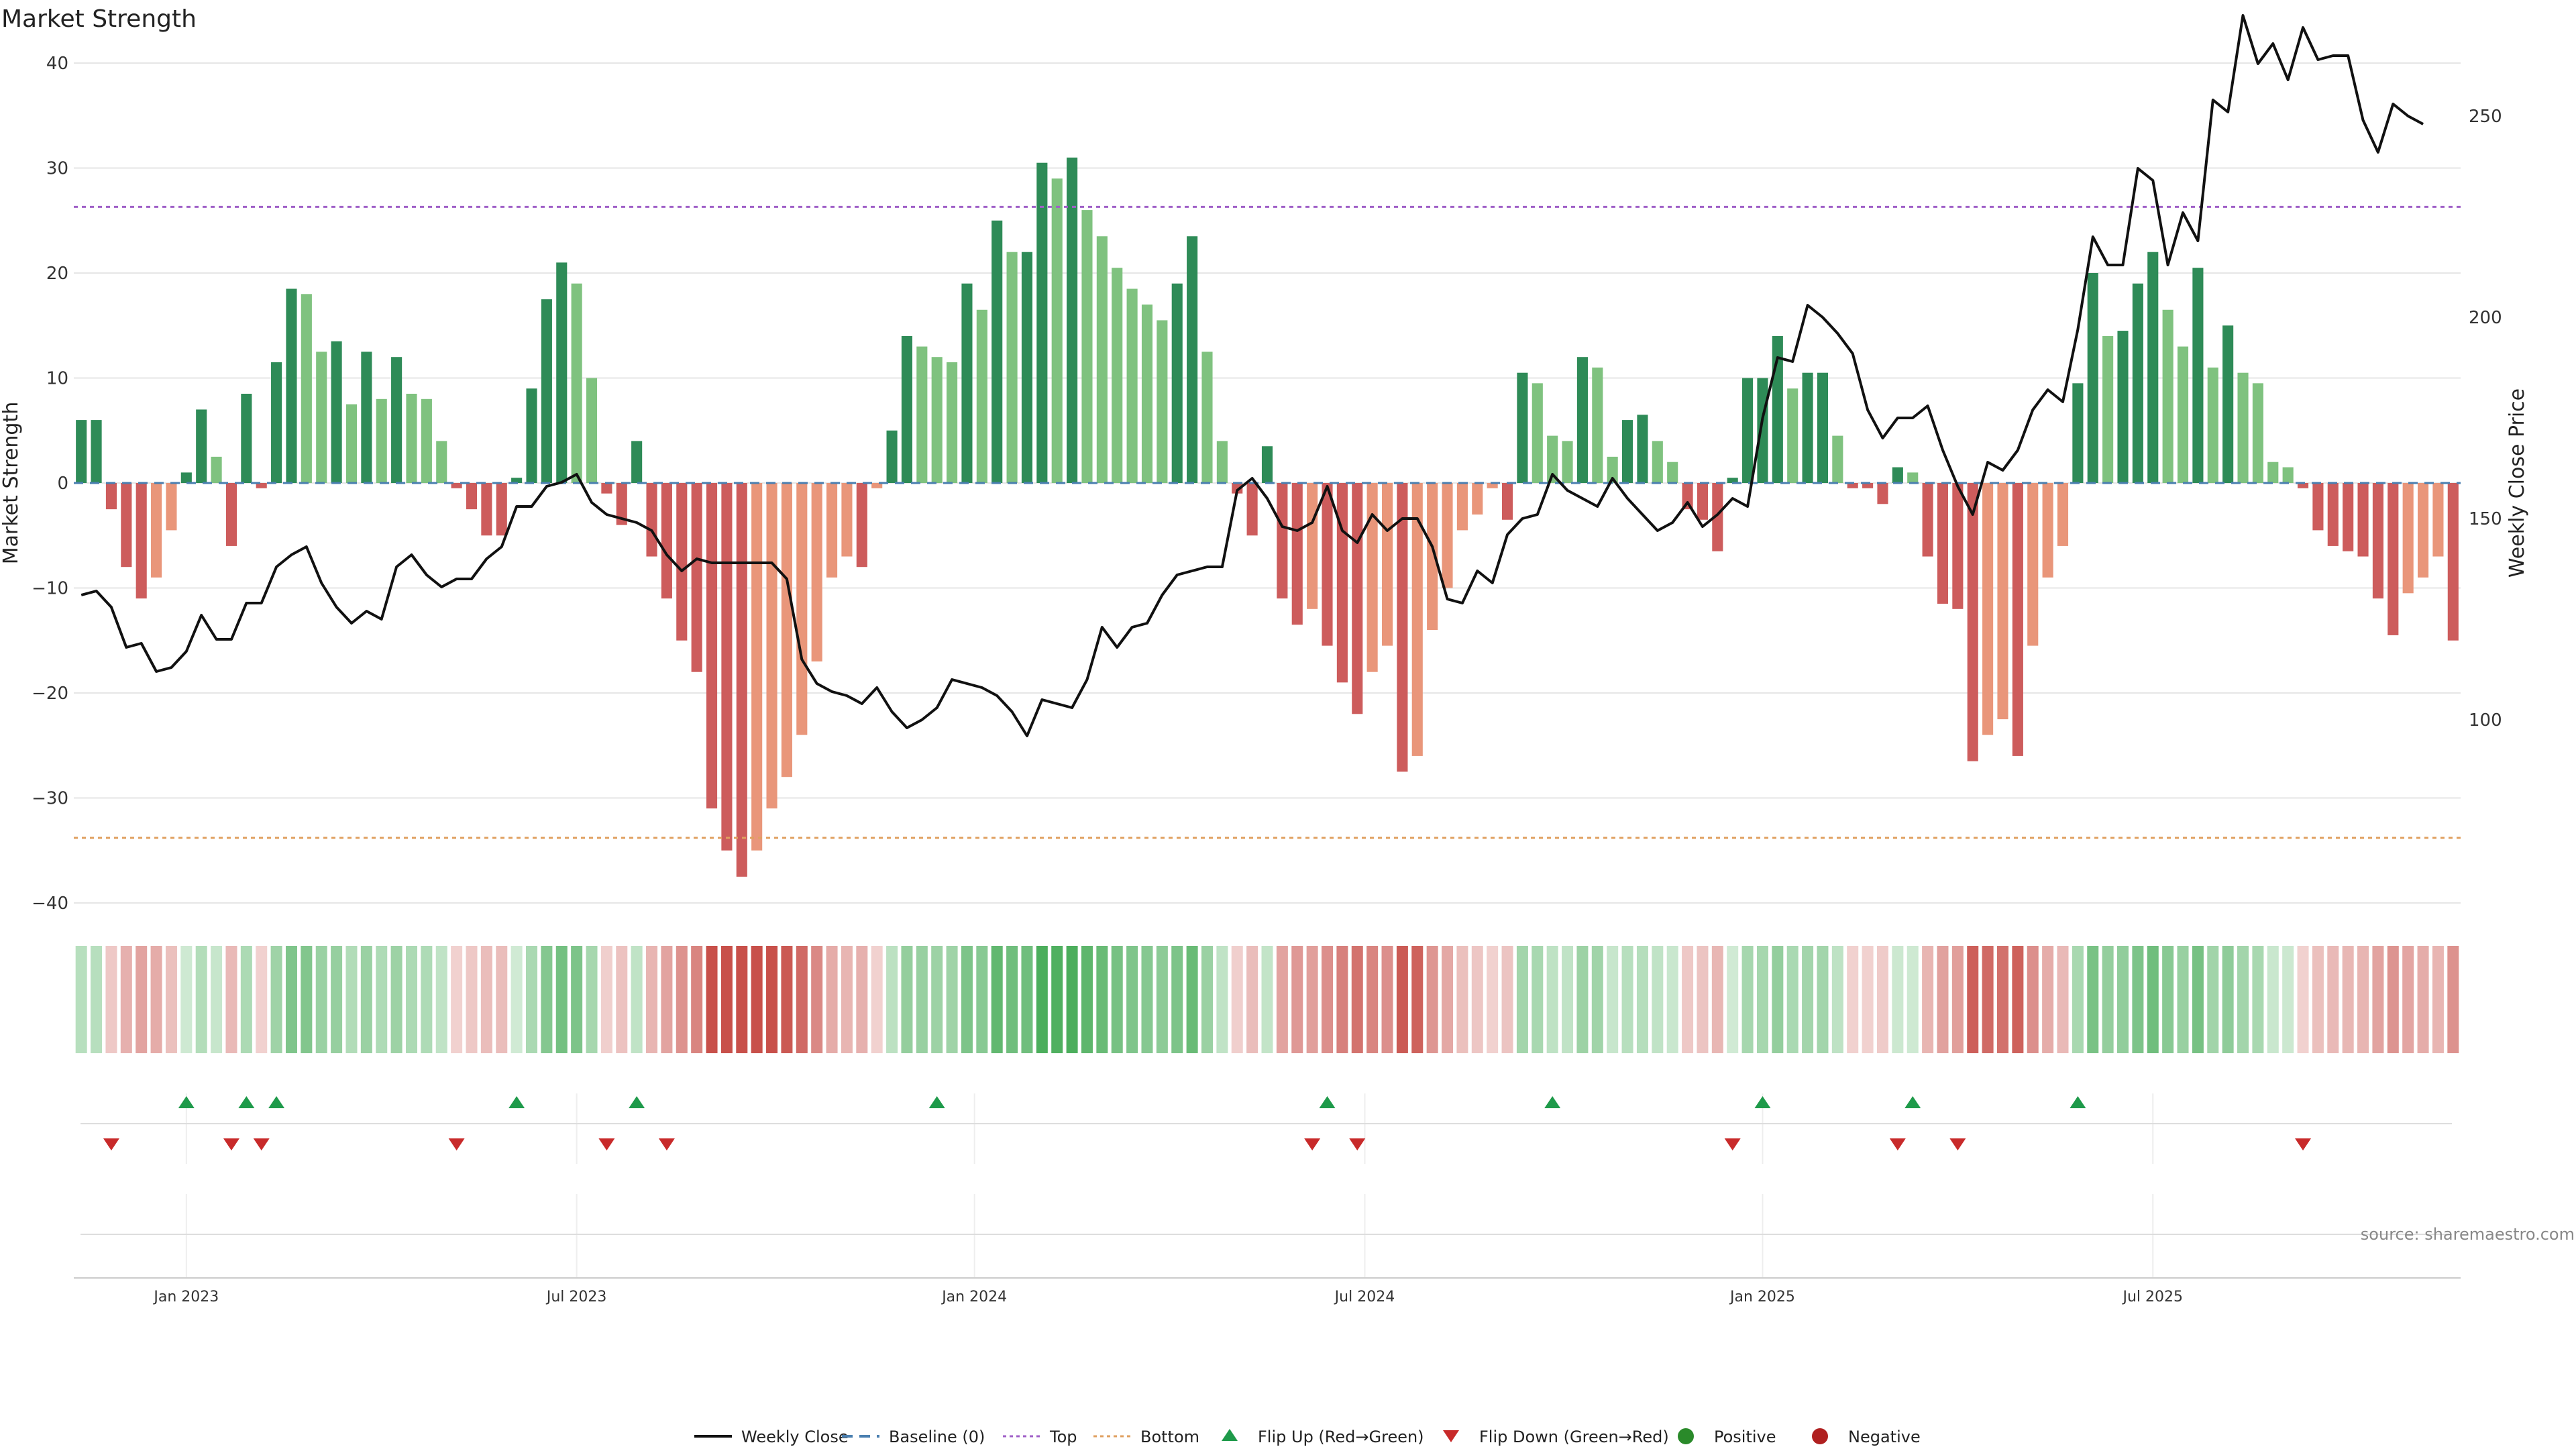  Describe the element at coordinates (2517, 483) in the screenshot. I see `y2-axis-label: Weekly Close Price` at that location.